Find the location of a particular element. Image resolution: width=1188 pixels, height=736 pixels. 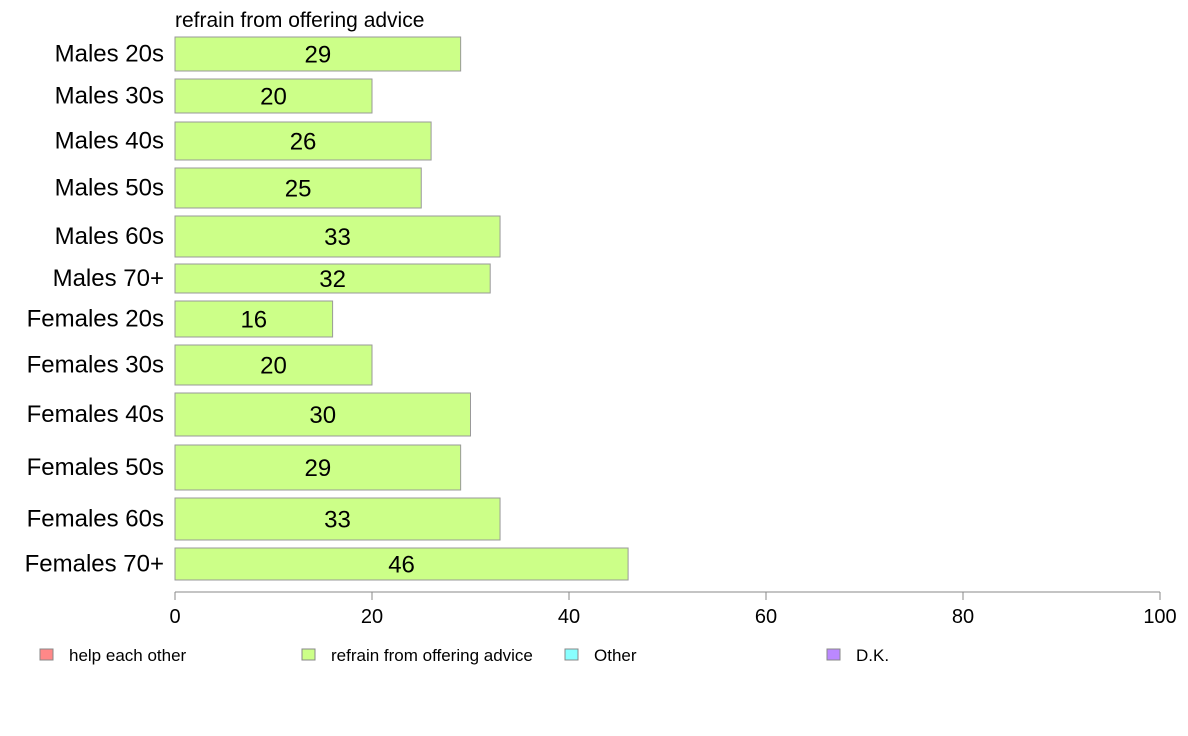

x-tick-label: 100 is located at coordinates (1159, 617).